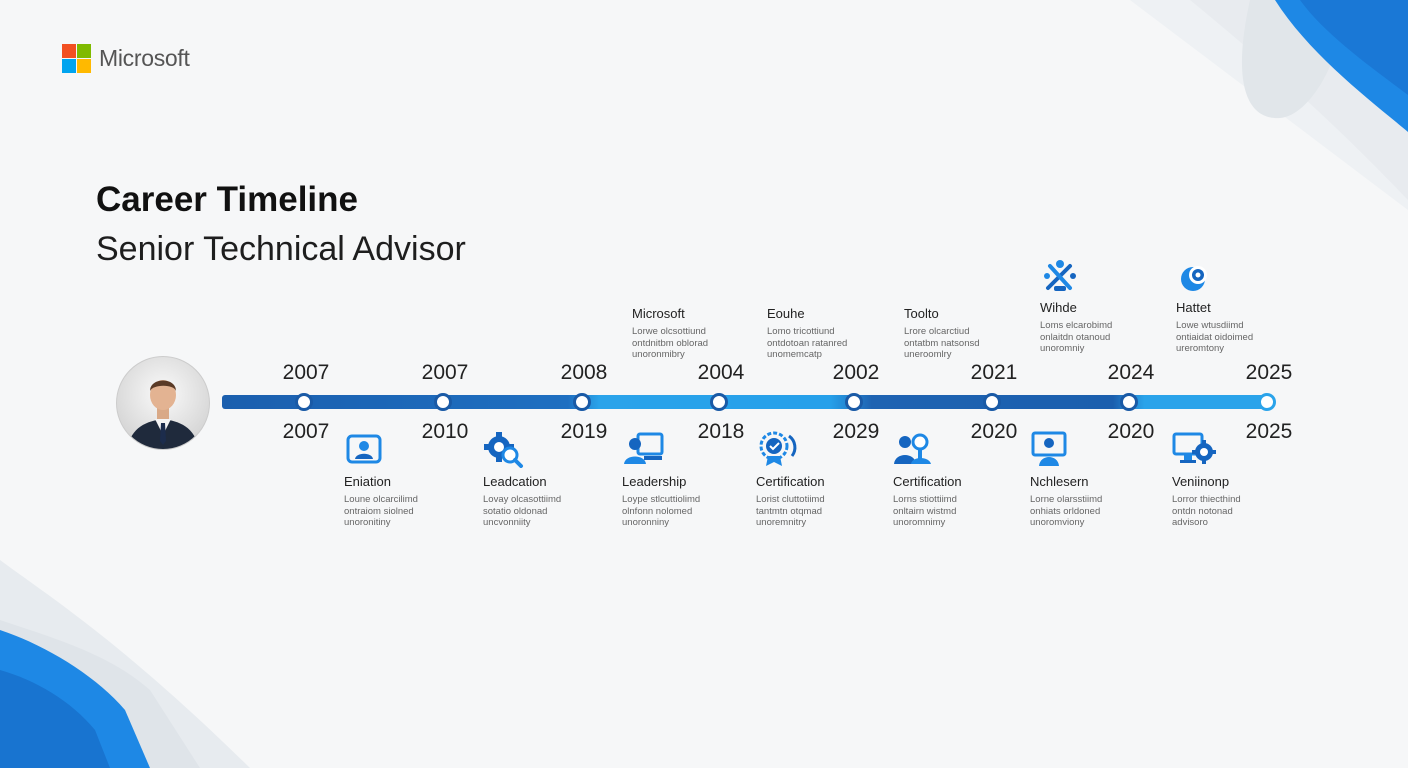 This screenshot has height=768, width=1408. I want to click on timeline-year-bottom: 2010, so click(445, 431).